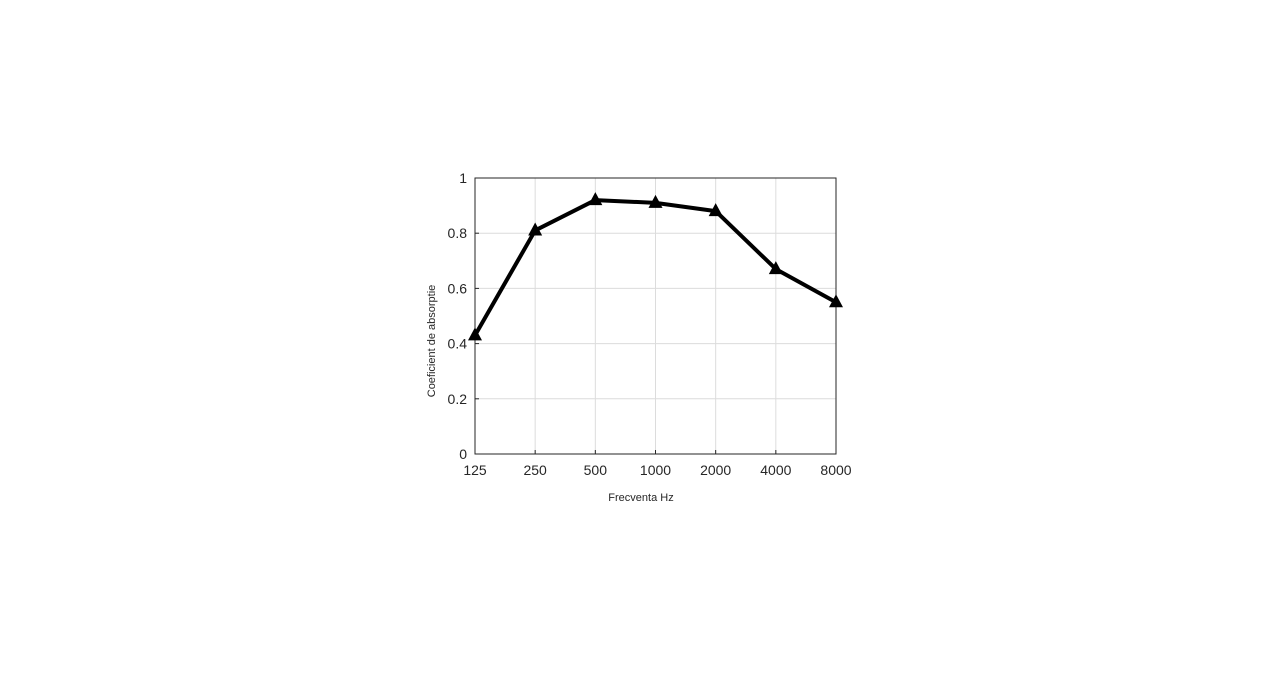 This screenshot has height=687, width=1280. What do you see at coordinates (655, 470) in the screenshot?
I see `x-tick-label: 1000` at bounding box center [655, 470].